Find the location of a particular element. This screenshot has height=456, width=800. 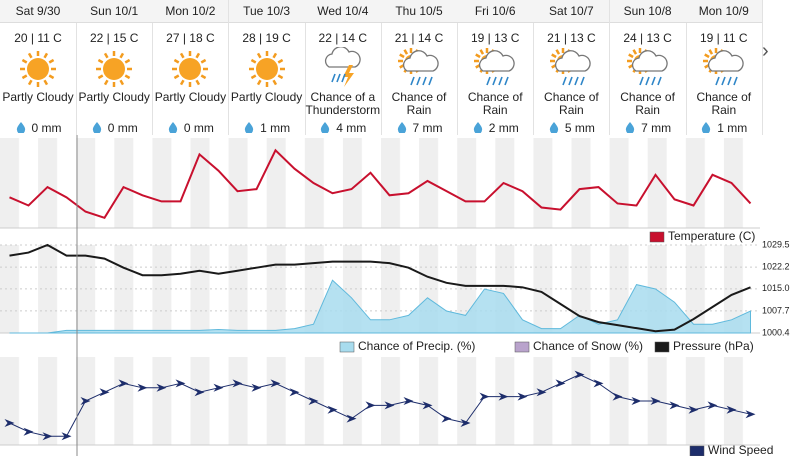

day-column: Mon 10/2 27 | 18 C Partly Cloudy 0 mm is located at coordinates (191, 67).